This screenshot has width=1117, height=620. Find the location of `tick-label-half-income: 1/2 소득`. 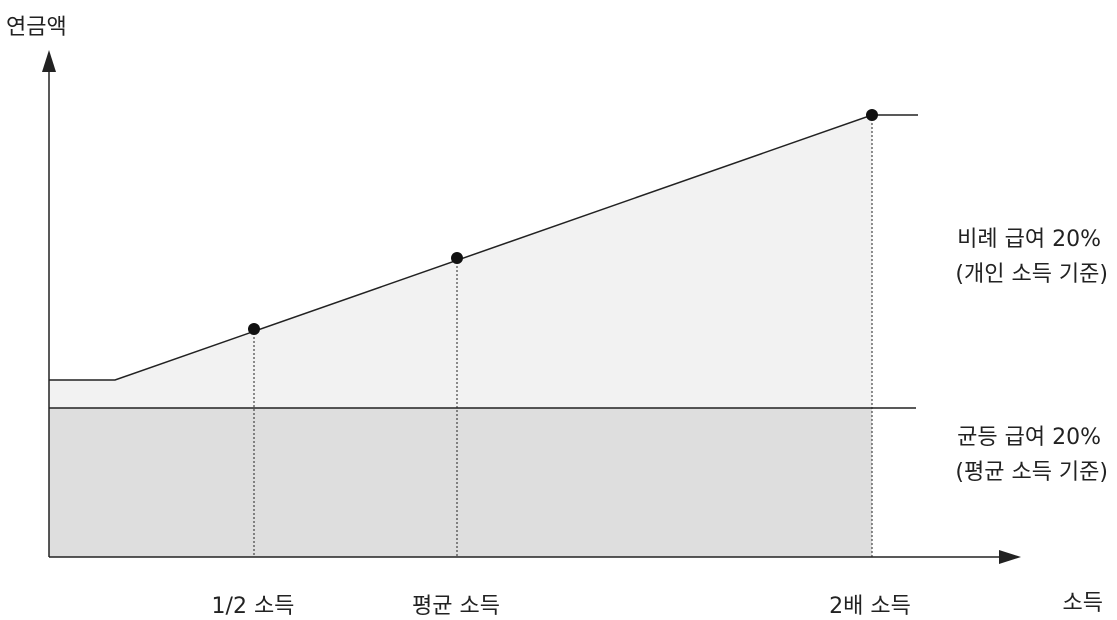

tick-label-half-income: 1/2 소득 is located at coordinates (253, 606).